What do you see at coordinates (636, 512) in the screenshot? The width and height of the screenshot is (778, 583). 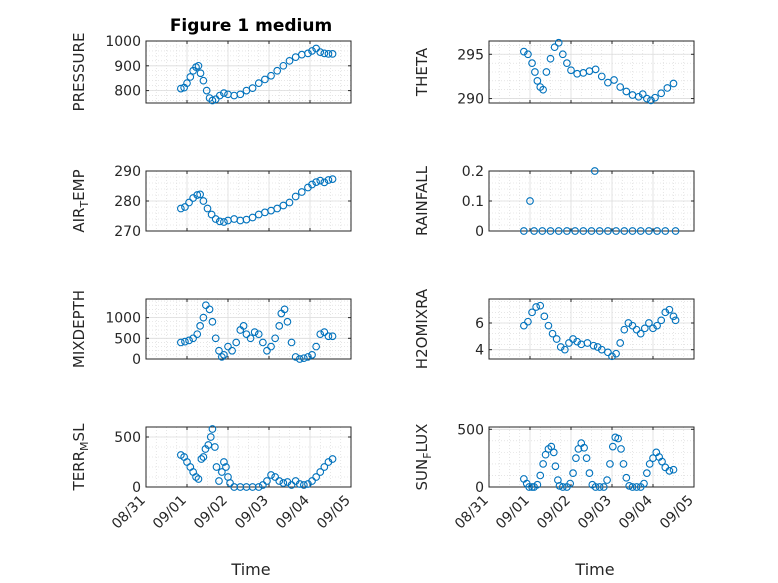 I see `x-tick-label: 09/04` at bounding box center [636, 512].